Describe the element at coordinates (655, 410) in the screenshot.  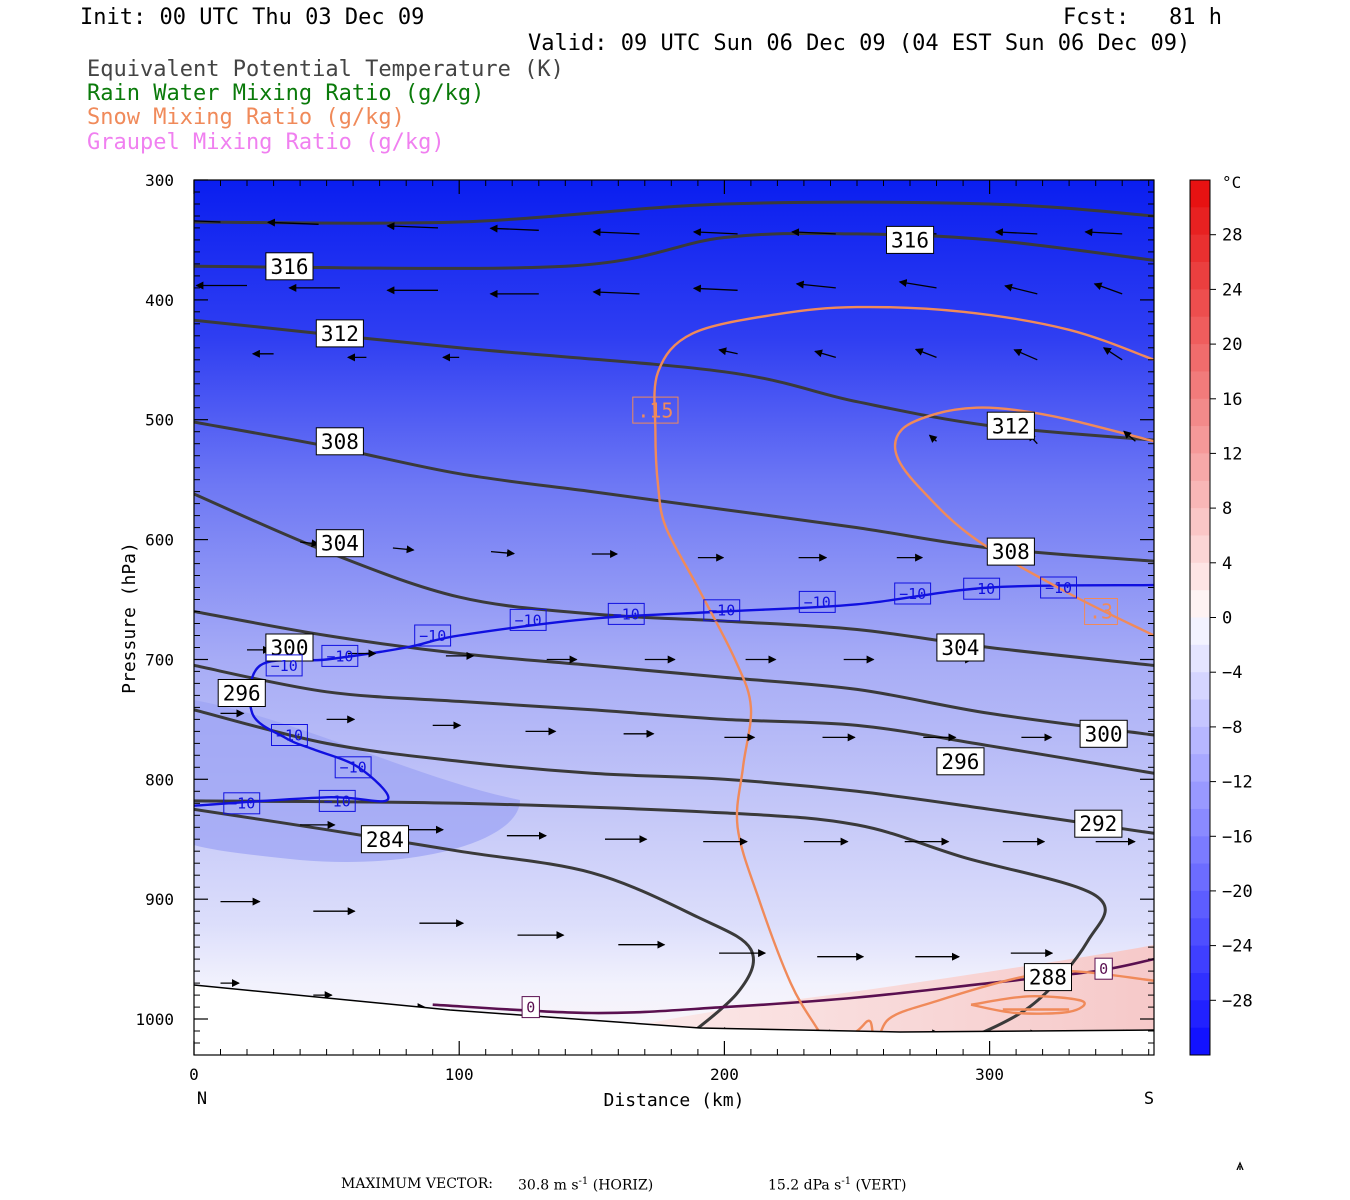
I see `snow-label-text: .15` at that location.